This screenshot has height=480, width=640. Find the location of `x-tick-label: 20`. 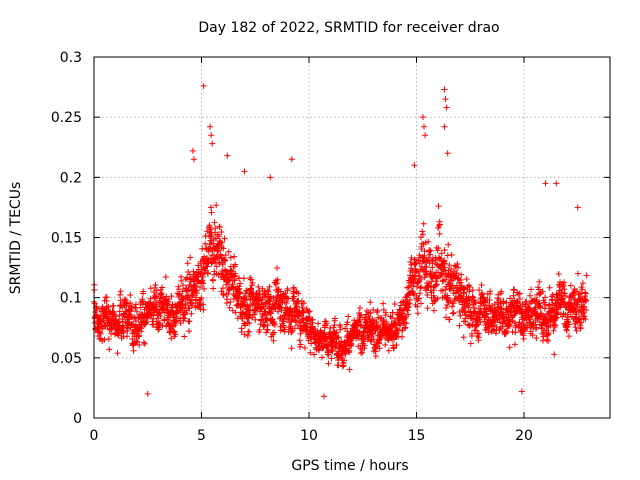

x-tick-label: 20 is located at coordinates (524, 436).